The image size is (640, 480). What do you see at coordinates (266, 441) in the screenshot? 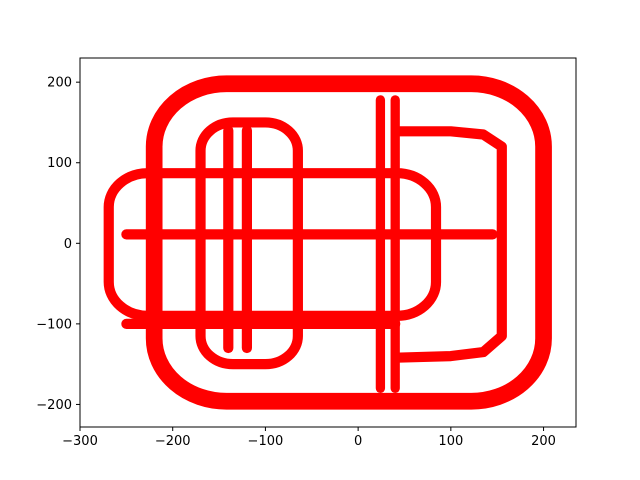
I see `x-tick-label: −100` at bounding box center [266, 441].